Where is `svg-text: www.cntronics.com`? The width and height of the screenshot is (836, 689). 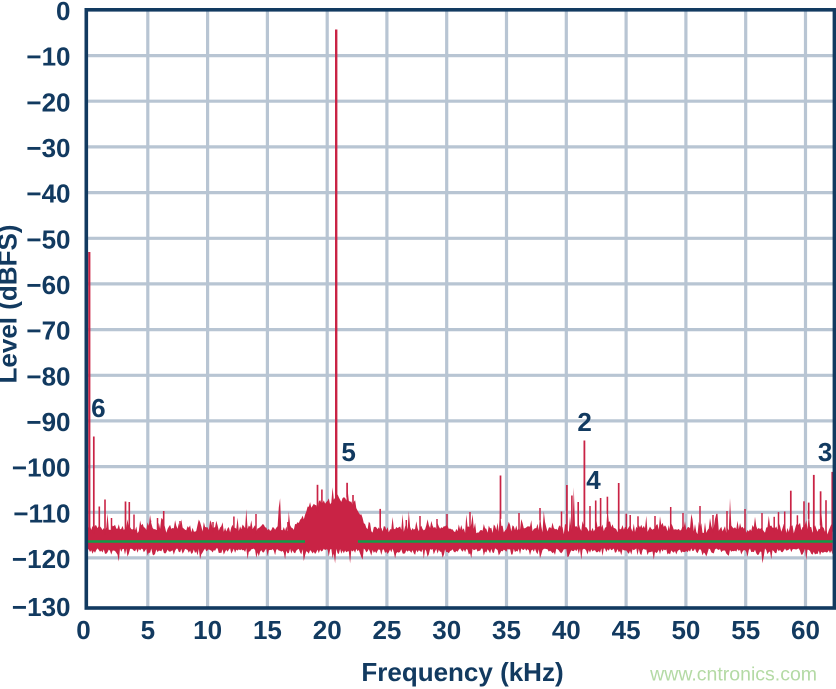 svg-text: www.cntronics.com is located at coordinates (733, 675).